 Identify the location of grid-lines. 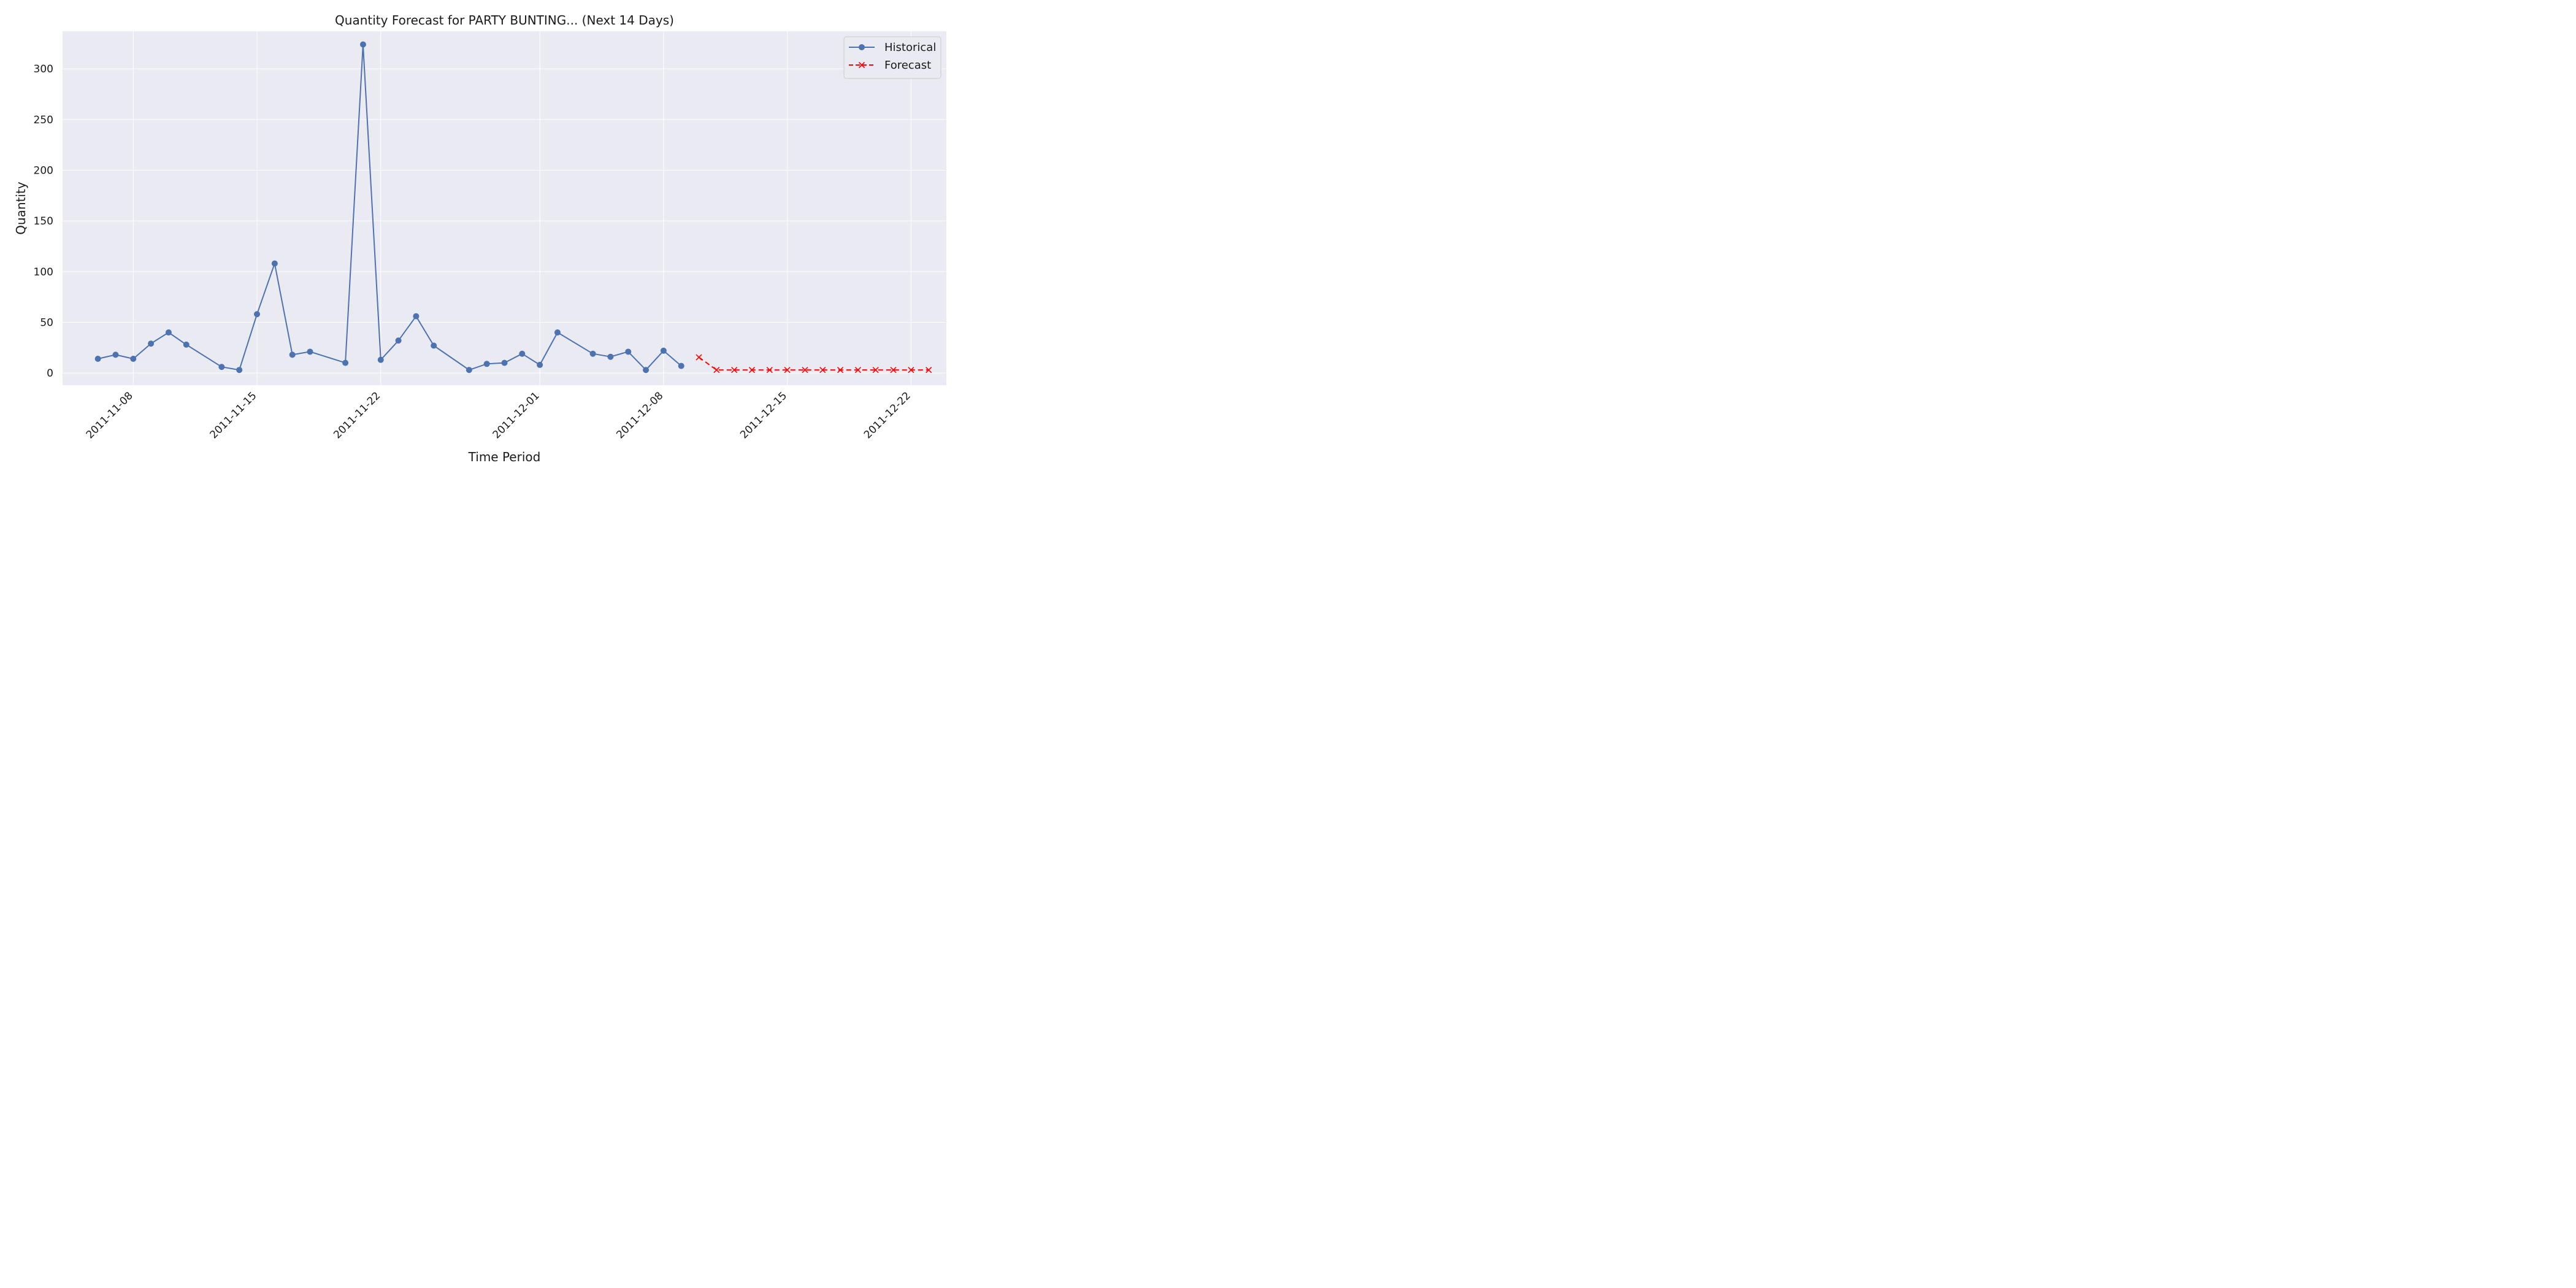
(504, 208).